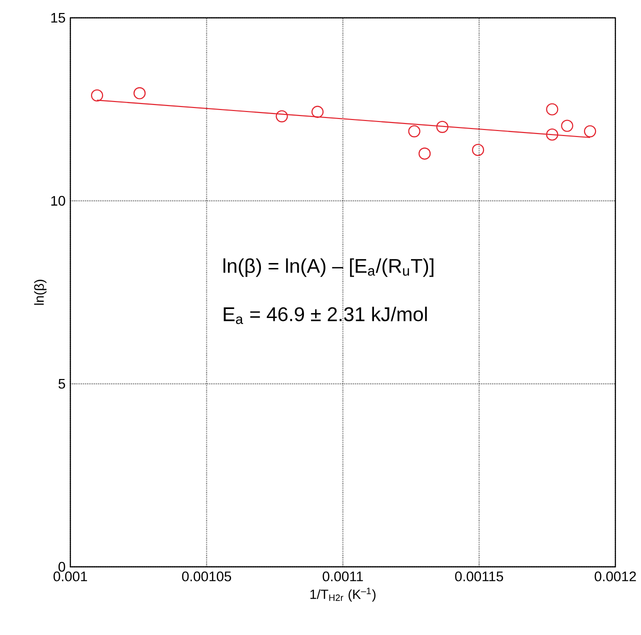 This screenshot has width=641, height=635. What do you see at coordinates (40, 292) in the screenshot?
I see `y-axis-title: ln(β)` at bounding box center [40, 292].